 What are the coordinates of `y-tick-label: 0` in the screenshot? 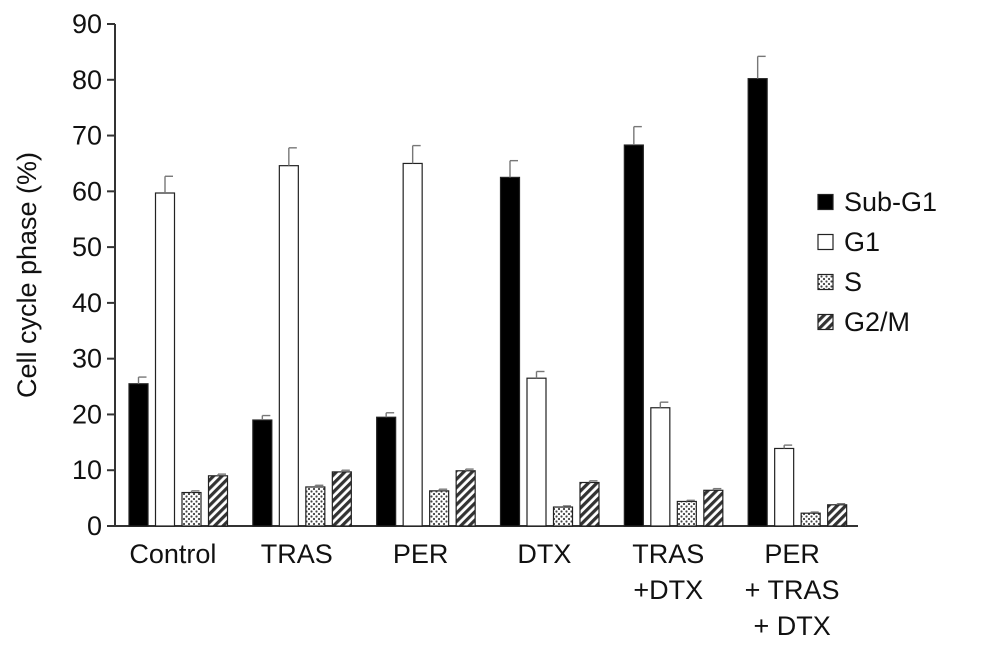 It's located at (94, 526).